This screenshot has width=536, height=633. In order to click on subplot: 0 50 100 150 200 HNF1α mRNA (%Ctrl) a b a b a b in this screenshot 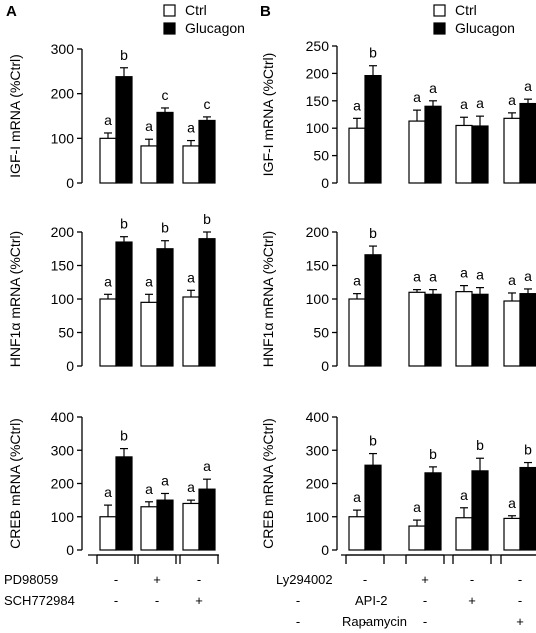, I will do `click(111, 292)`.